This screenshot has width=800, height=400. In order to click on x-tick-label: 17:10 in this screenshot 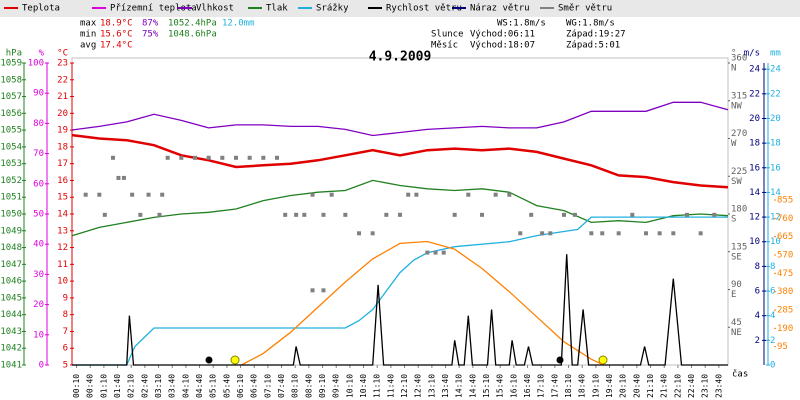, I will do `click(541, 386)`.